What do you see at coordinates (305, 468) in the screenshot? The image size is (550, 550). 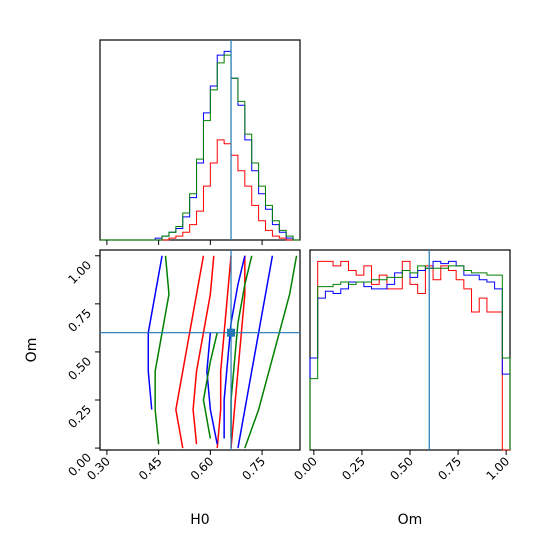 I see `om-xtick-label-0: 0.00` at bounding box center [305, 468].